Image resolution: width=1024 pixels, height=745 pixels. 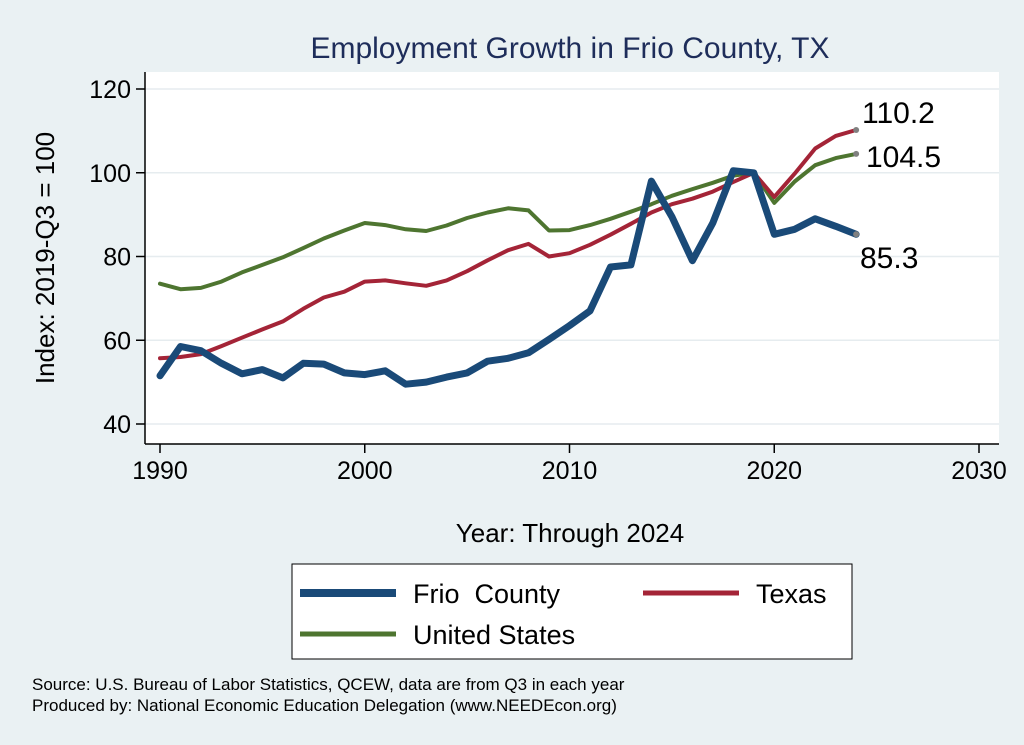 I want to click on y-tick-label: 100, so click(x=110, y=174).